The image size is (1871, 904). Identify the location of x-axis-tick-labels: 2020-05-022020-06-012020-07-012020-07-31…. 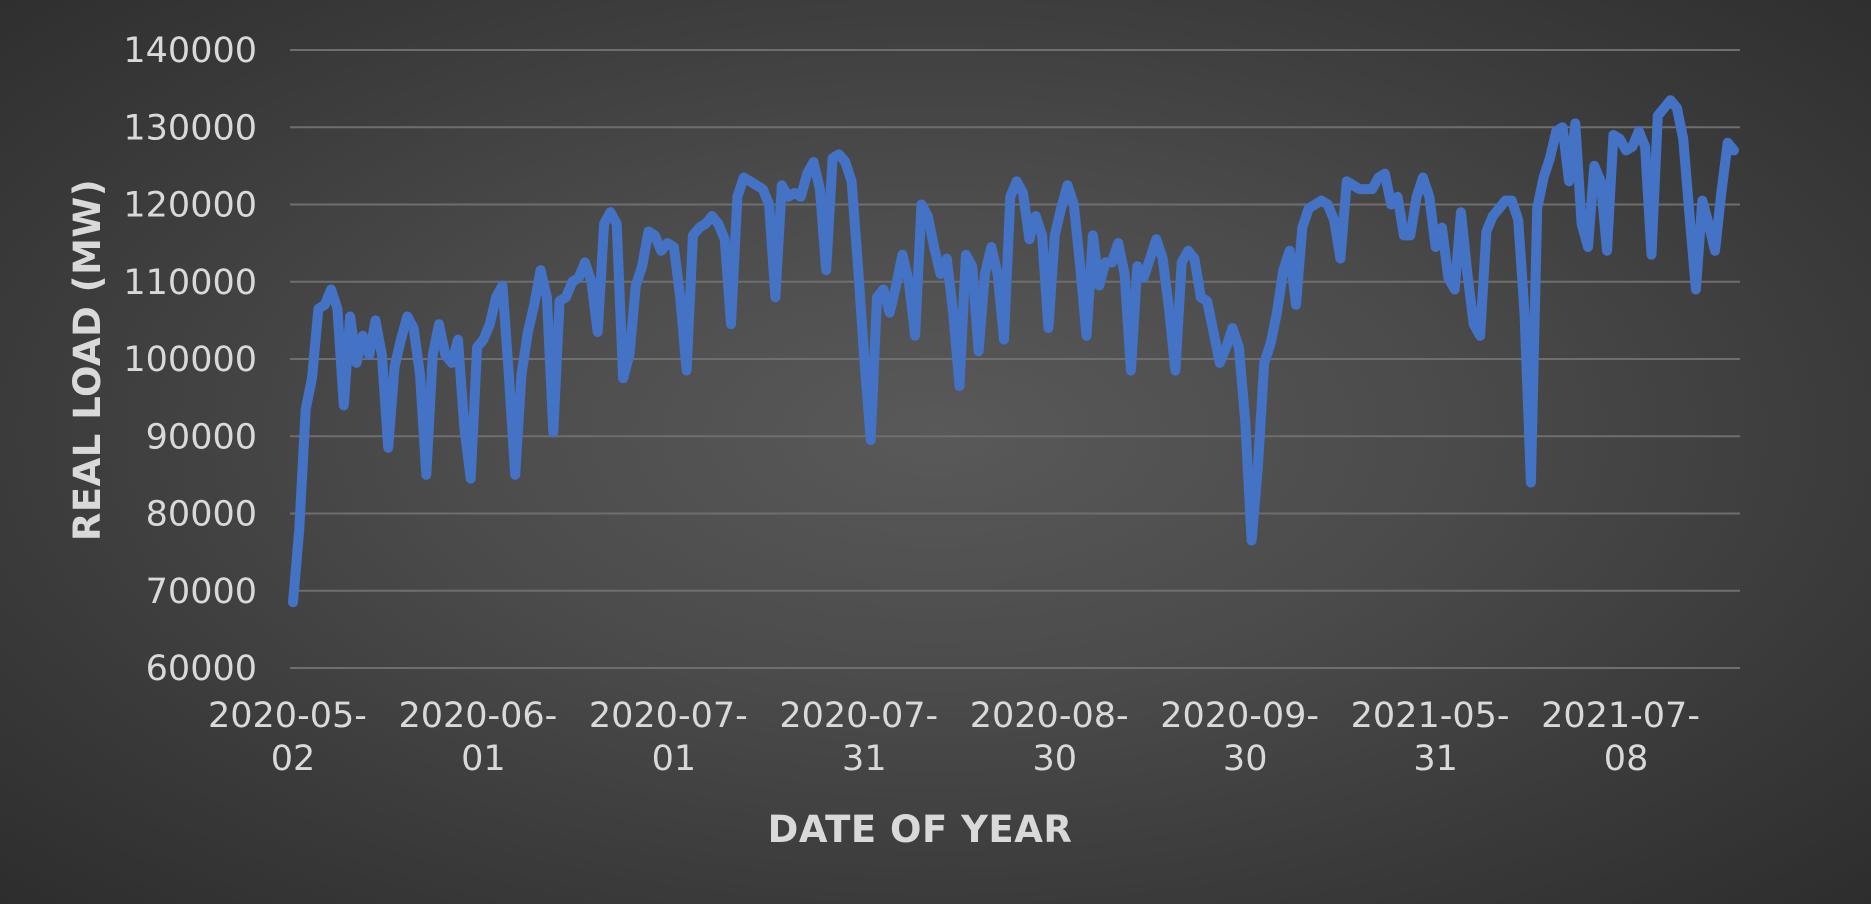
(954, 737).